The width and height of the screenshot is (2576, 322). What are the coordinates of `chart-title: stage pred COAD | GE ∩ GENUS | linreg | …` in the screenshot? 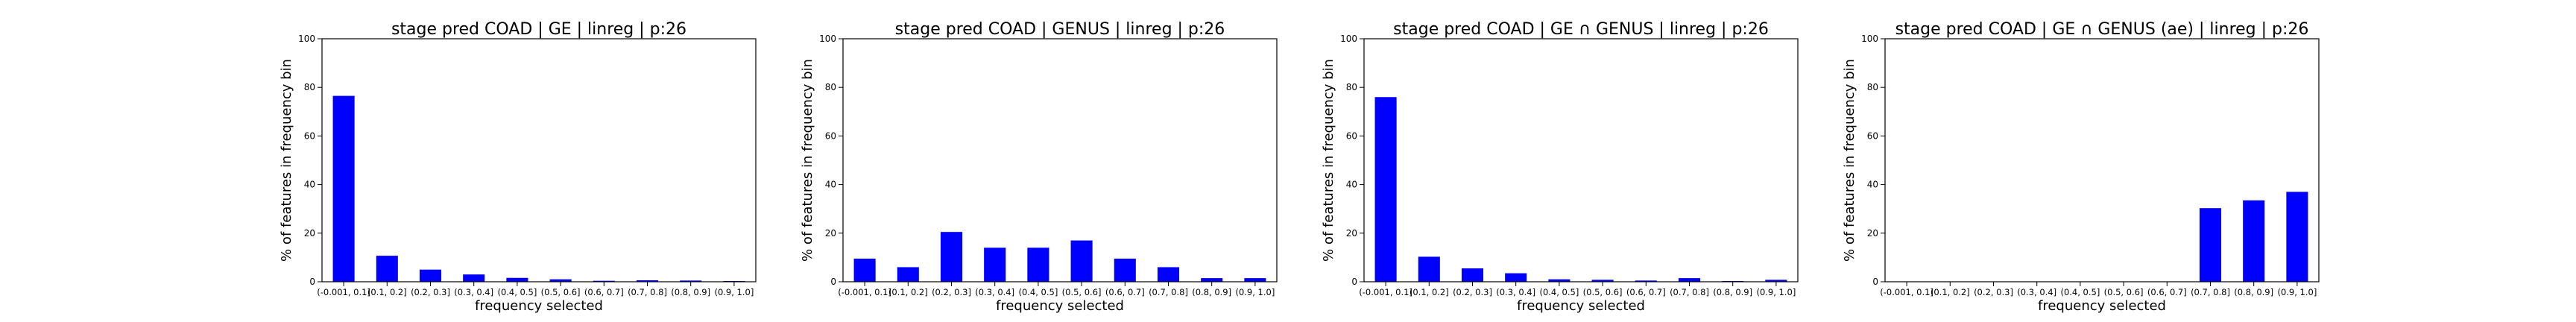 It's located at (1581, 29).